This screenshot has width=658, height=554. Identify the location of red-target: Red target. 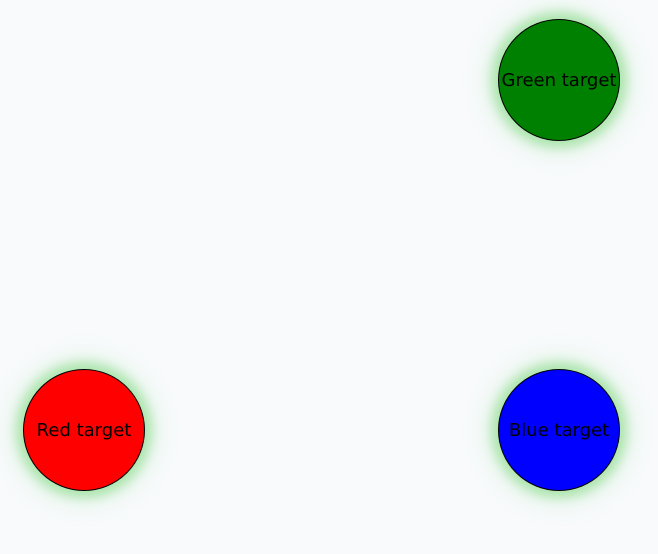
(84, 430).